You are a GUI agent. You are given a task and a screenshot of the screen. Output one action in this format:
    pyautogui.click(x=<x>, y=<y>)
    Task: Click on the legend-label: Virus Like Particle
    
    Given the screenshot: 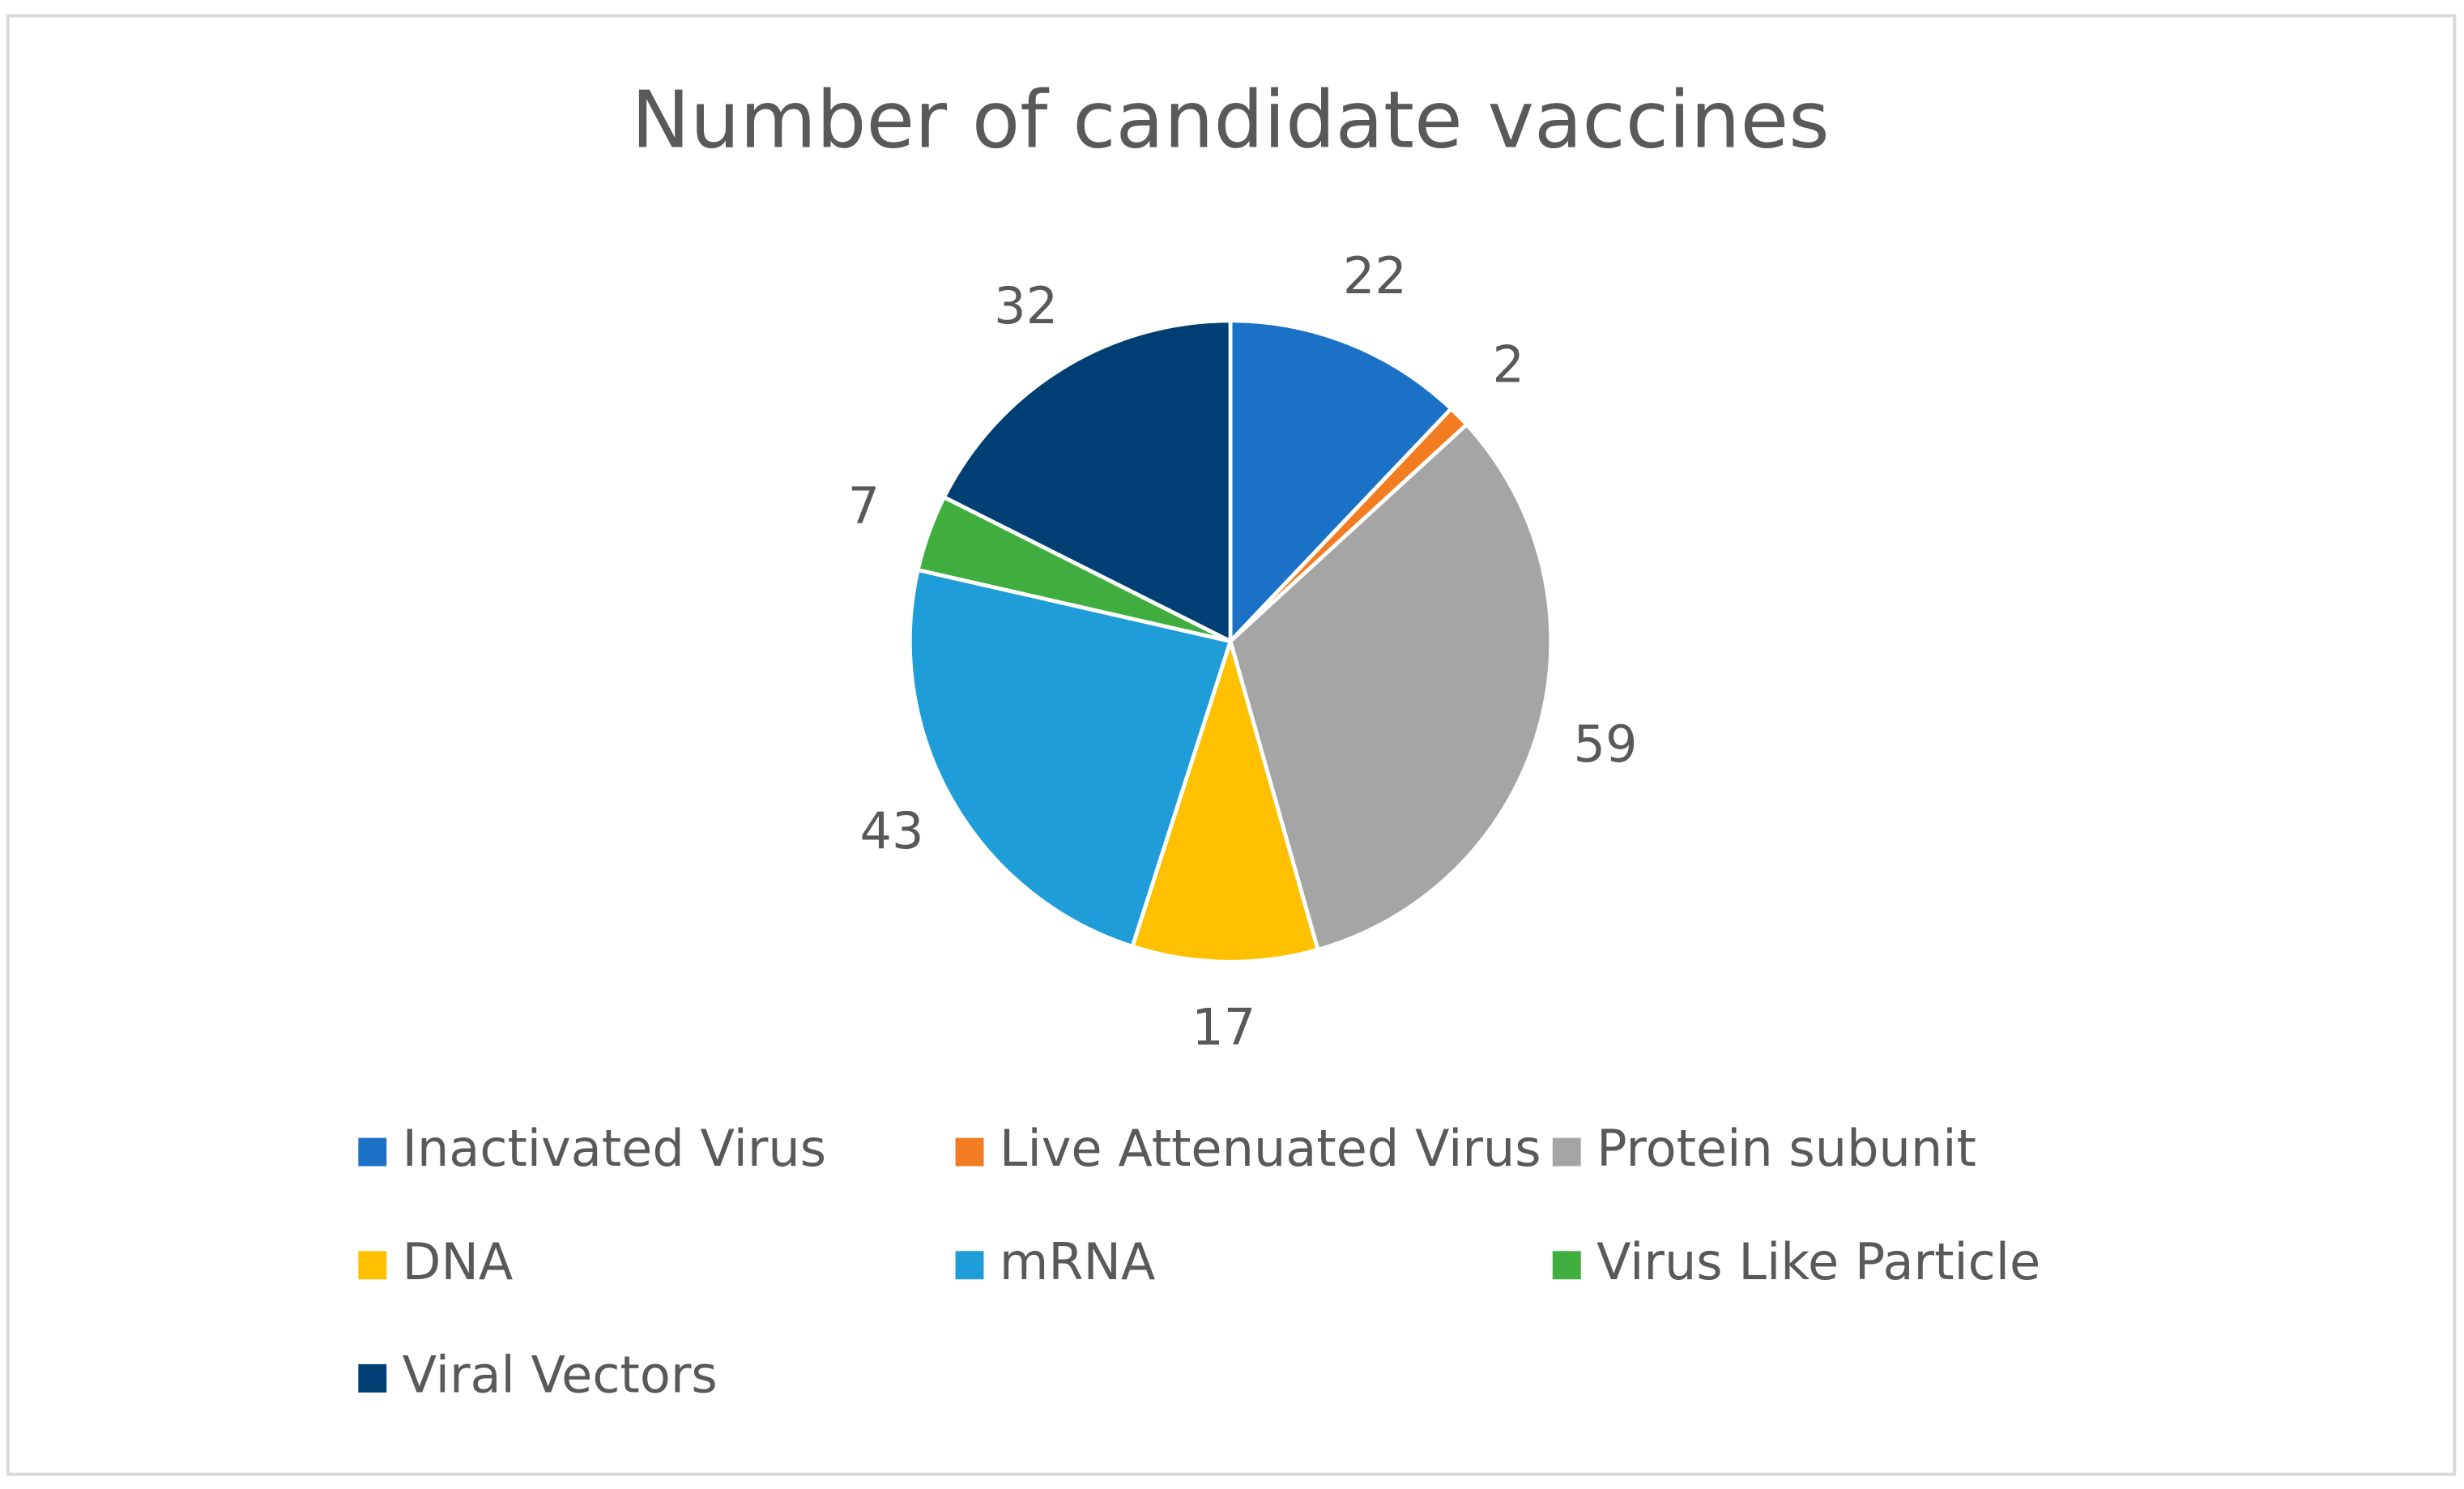 What is the action you would take?
    pyautogui.click(x=1818, y=1261)
    